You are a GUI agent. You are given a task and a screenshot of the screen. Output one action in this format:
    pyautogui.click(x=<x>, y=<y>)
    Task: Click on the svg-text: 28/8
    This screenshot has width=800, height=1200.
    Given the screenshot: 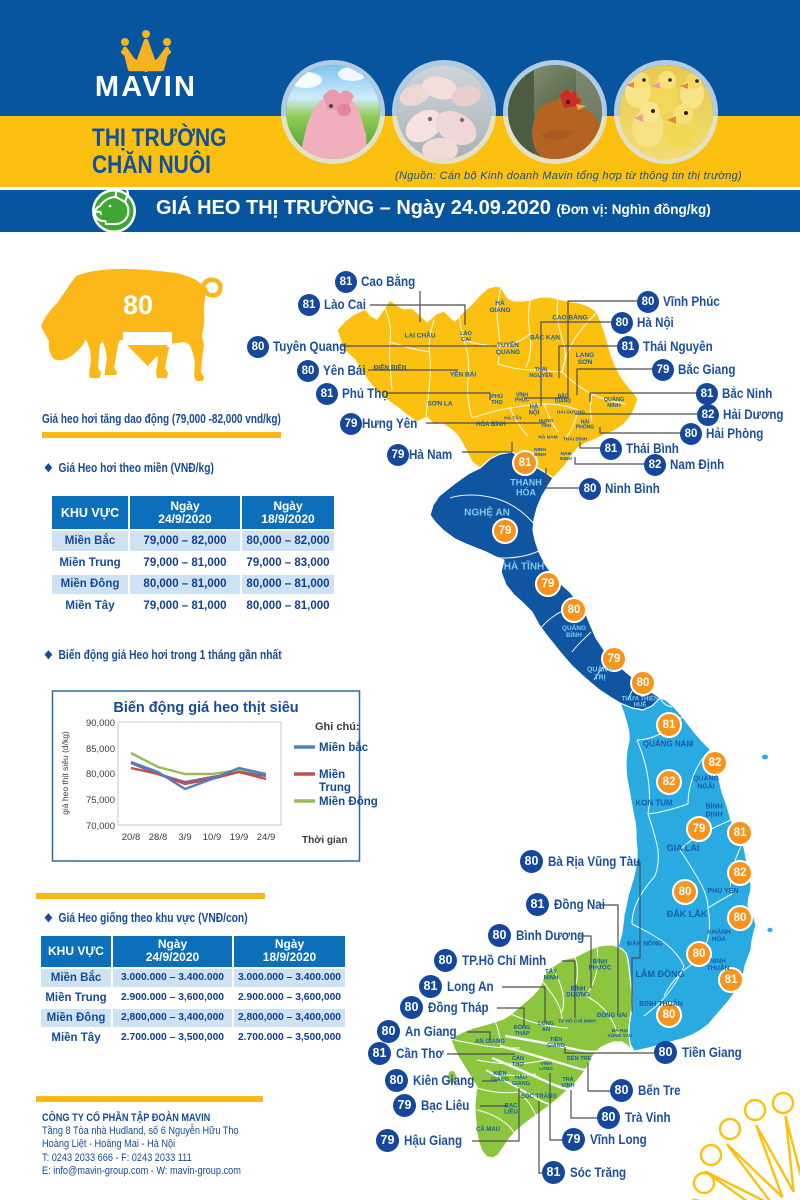 What is the action you would take?
    pyautogui.click(x=158, y=837)
    